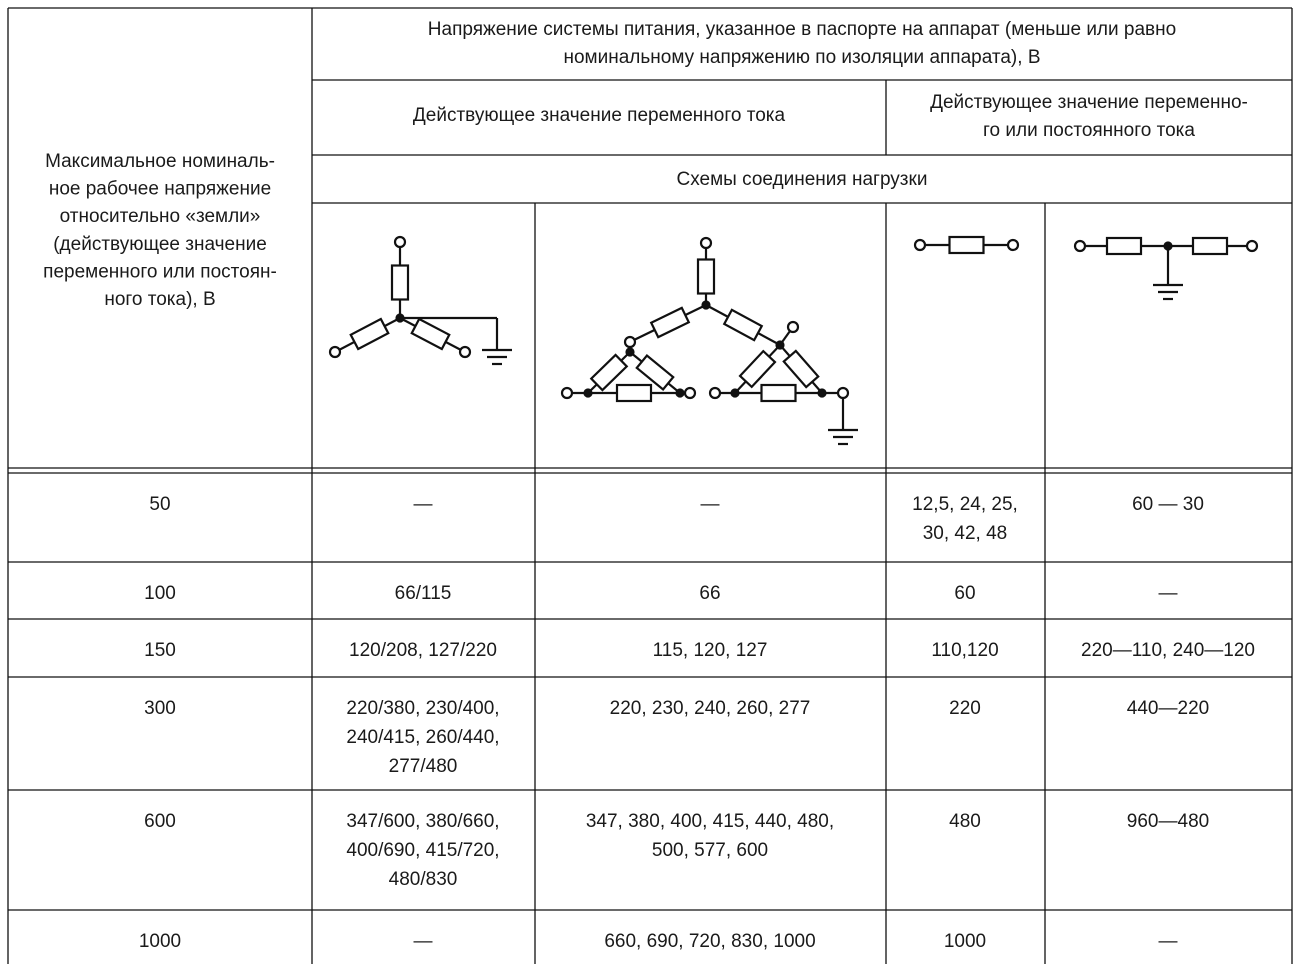 The image size is (1295, 969). I want to click on cell-text: 660, 690, 720, 830, 1000, so click(709, 941).